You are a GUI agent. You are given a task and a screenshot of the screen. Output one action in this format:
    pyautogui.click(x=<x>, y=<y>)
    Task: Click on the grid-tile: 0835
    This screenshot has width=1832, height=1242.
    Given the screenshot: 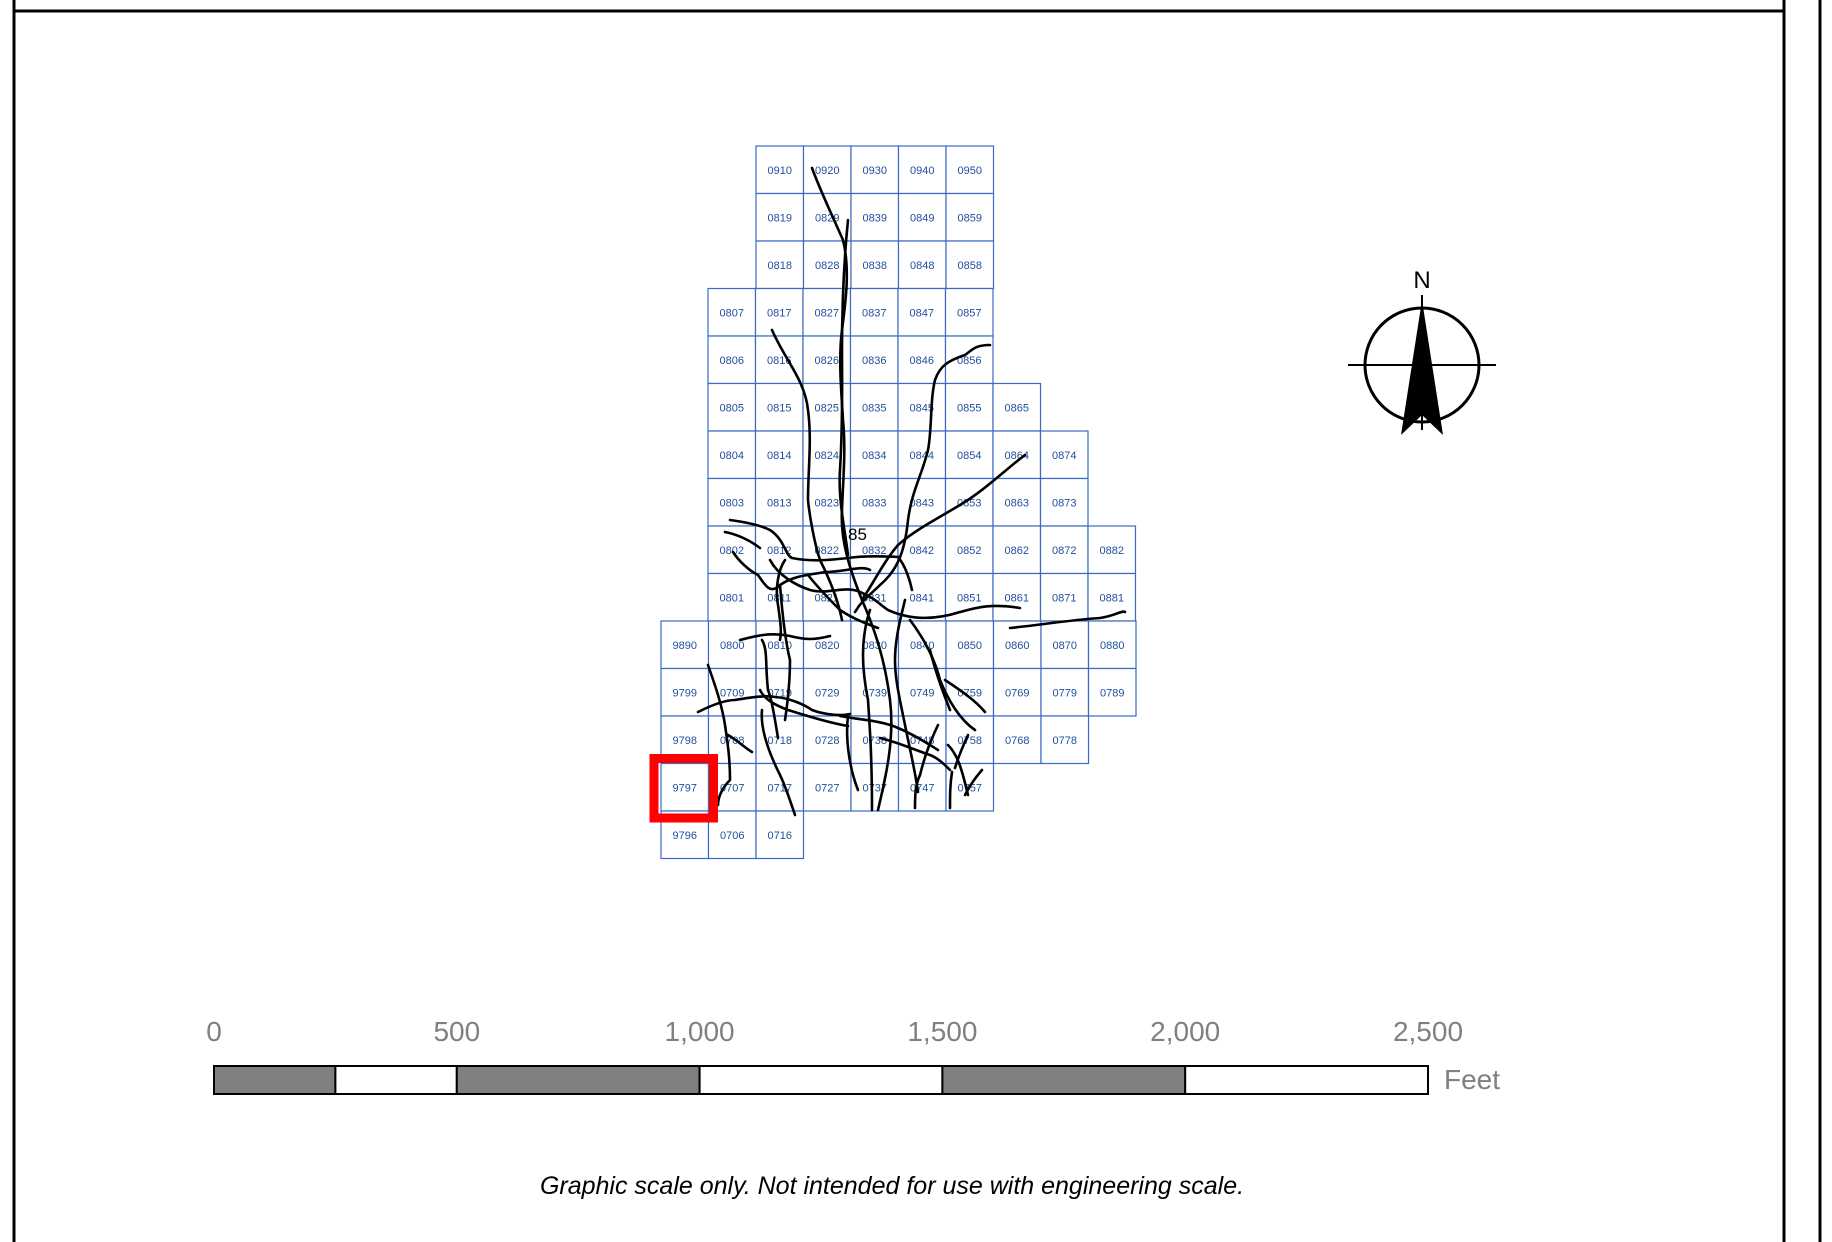 What is the action you would take?
    pyautogui.click(x=874, y=407)
    